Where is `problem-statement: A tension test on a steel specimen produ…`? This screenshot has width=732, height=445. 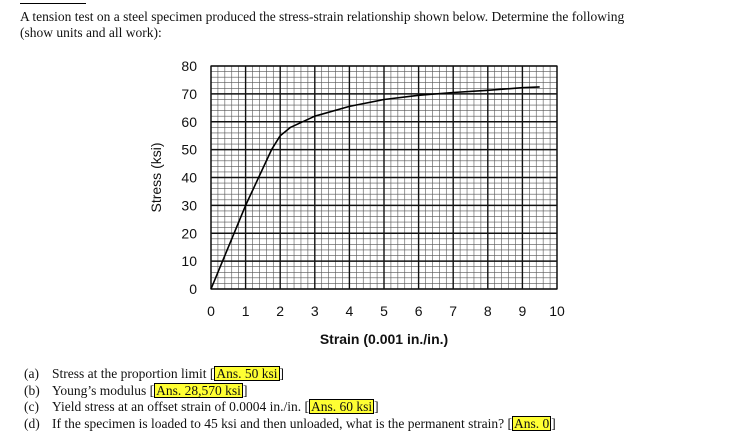 problem-statement: A tension test on a steel specimen produ… is located at coordinates (370, 25).